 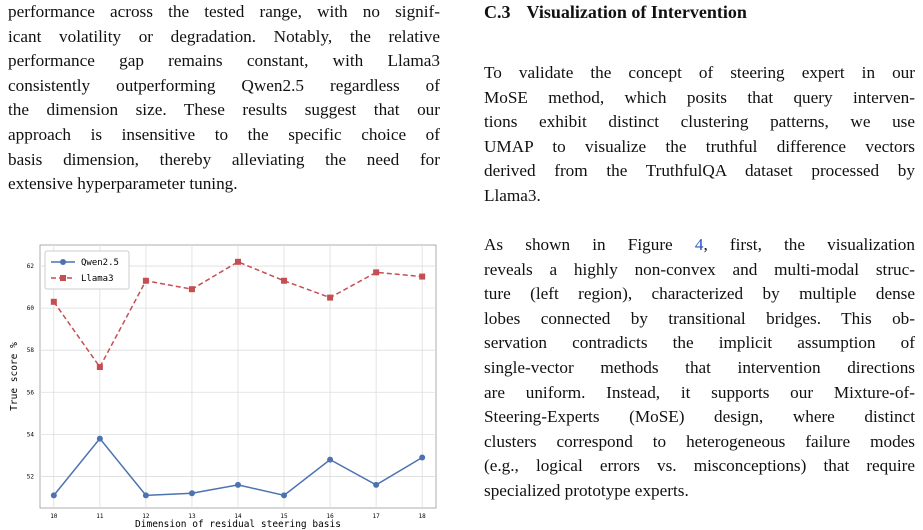 What do you see at coordinates (31, 434) in the screenshot?
I see `y-tick-label: 54` at bounding box center [31, 434].